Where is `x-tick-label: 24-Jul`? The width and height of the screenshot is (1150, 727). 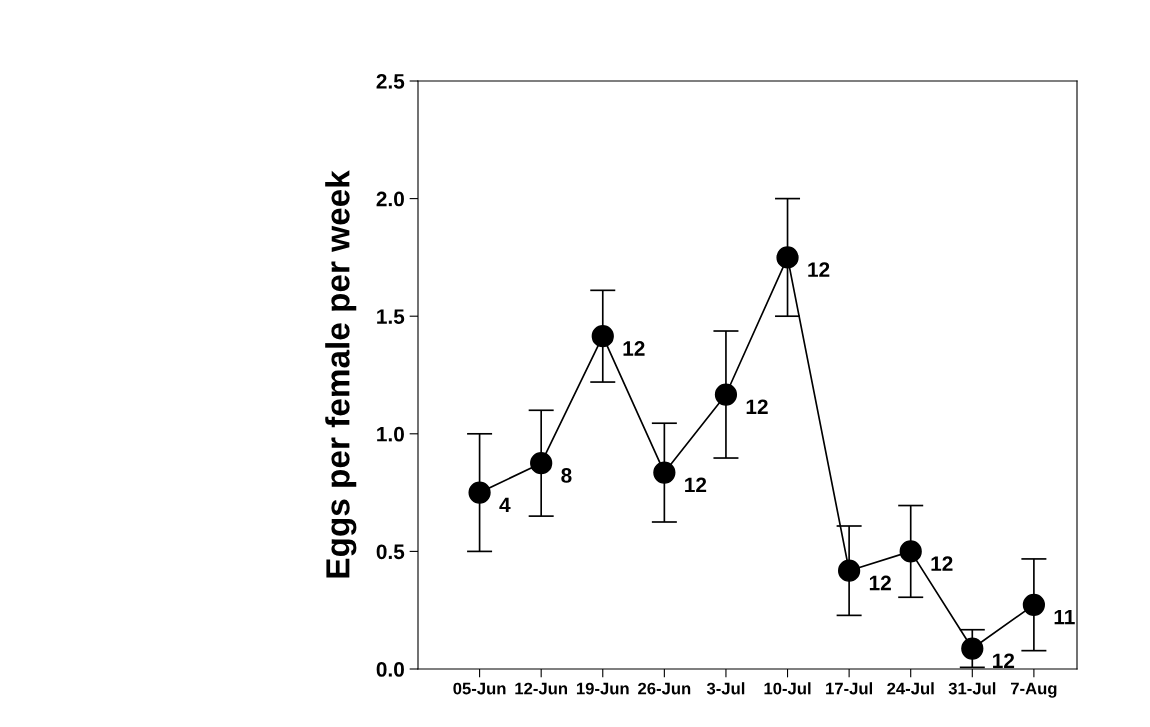
x-tick-label: 24-Jul is located at coordinates (910, 688).